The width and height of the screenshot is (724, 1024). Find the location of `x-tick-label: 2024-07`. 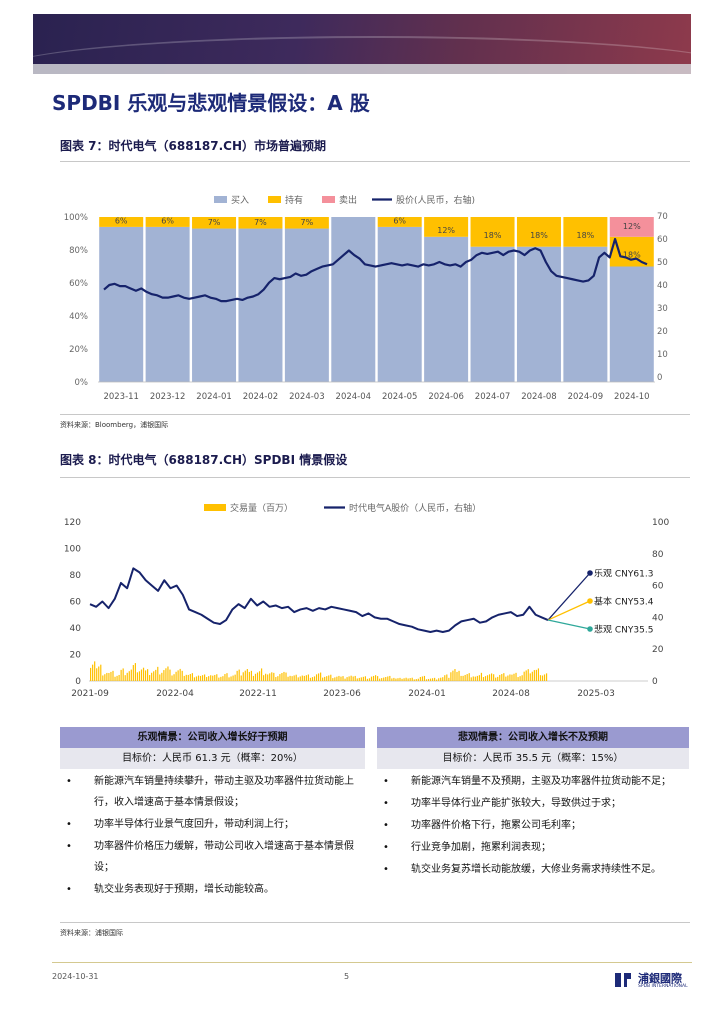

x-tick-label: 2024-07 is located at coordinates (493, 397).